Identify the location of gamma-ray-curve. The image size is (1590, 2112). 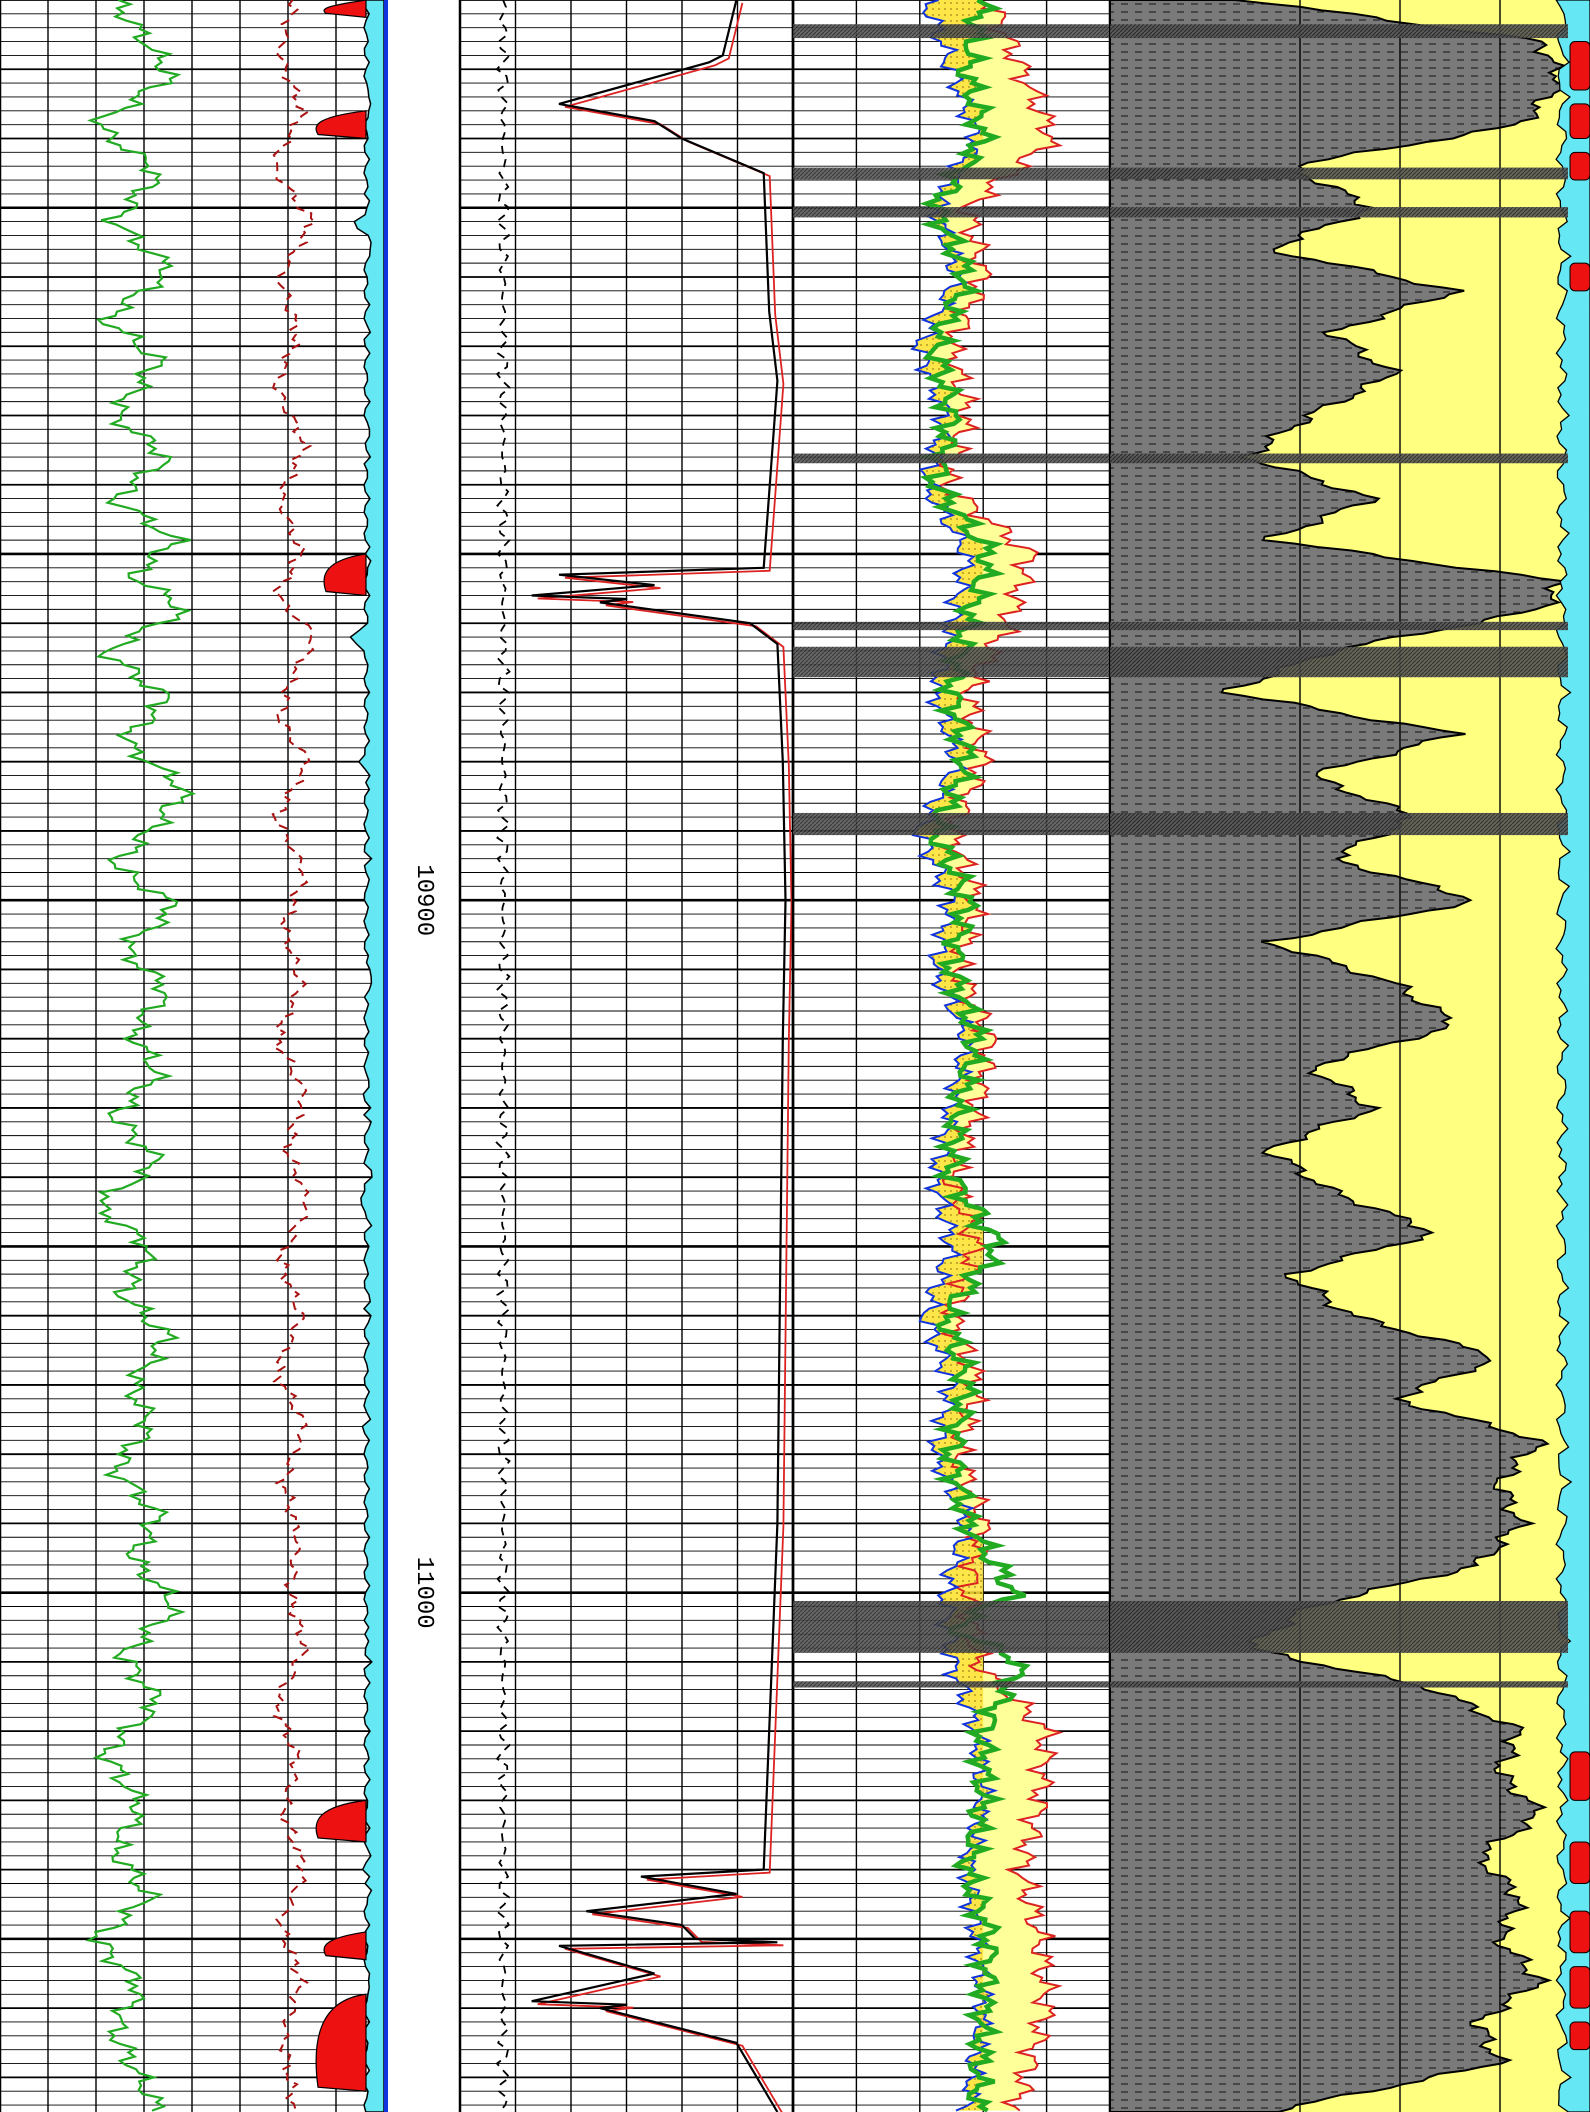
(141, 1056).